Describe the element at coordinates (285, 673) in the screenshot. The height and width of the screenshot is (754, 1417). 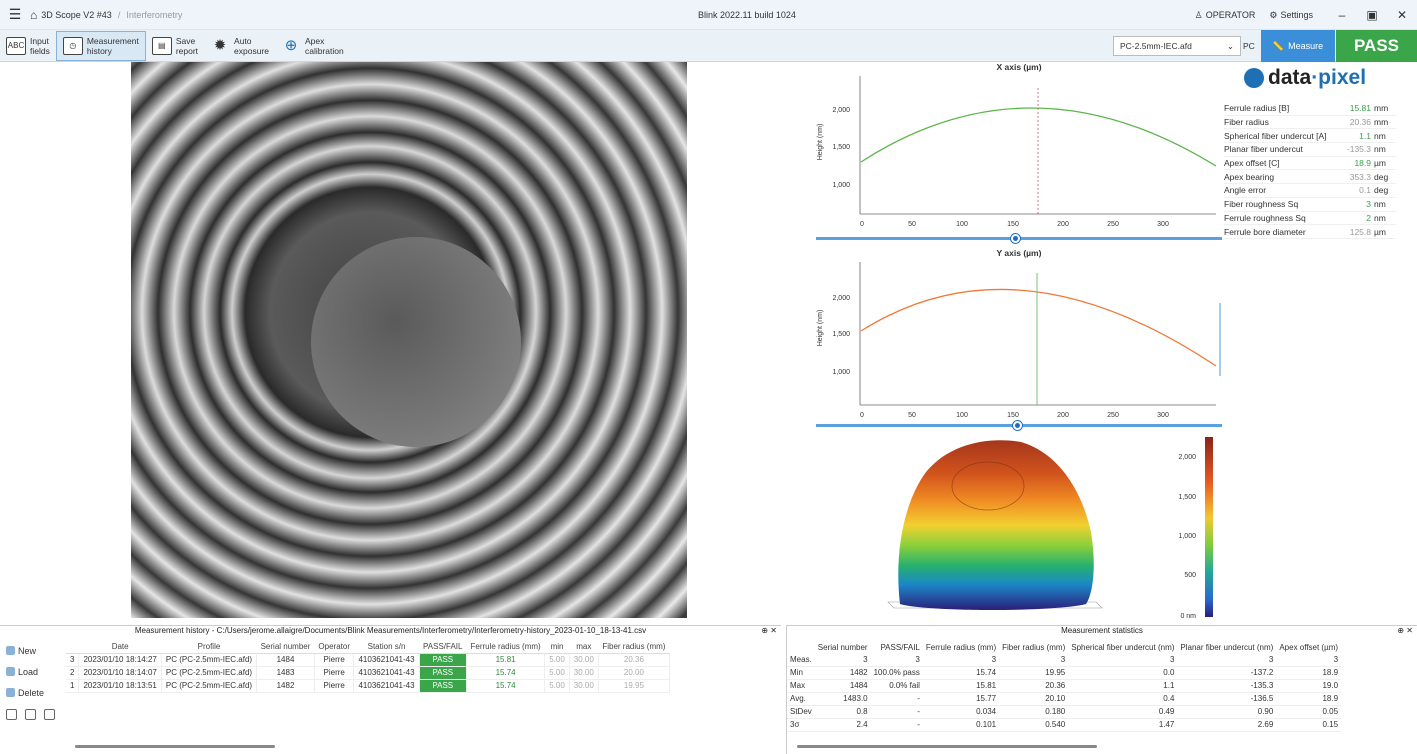
I see `table-cell: 1483` at that location.